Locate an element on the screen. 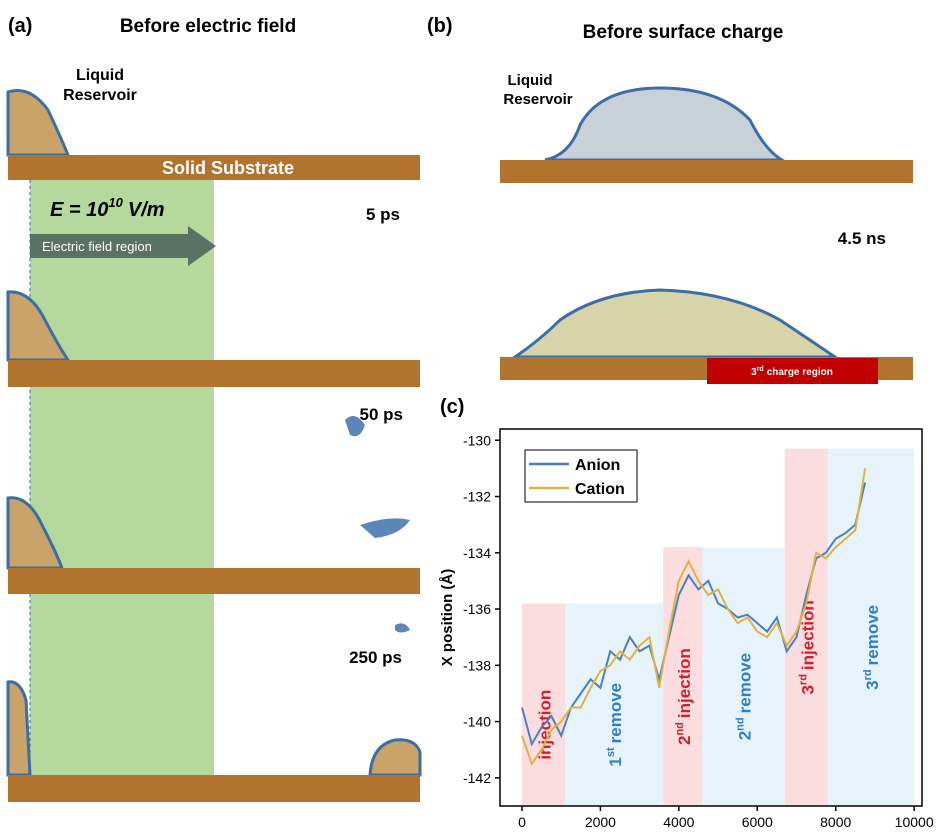 The width and height of the screenshot is (945, 835). ordinal-sup: st is located at coordinates (611, 752).